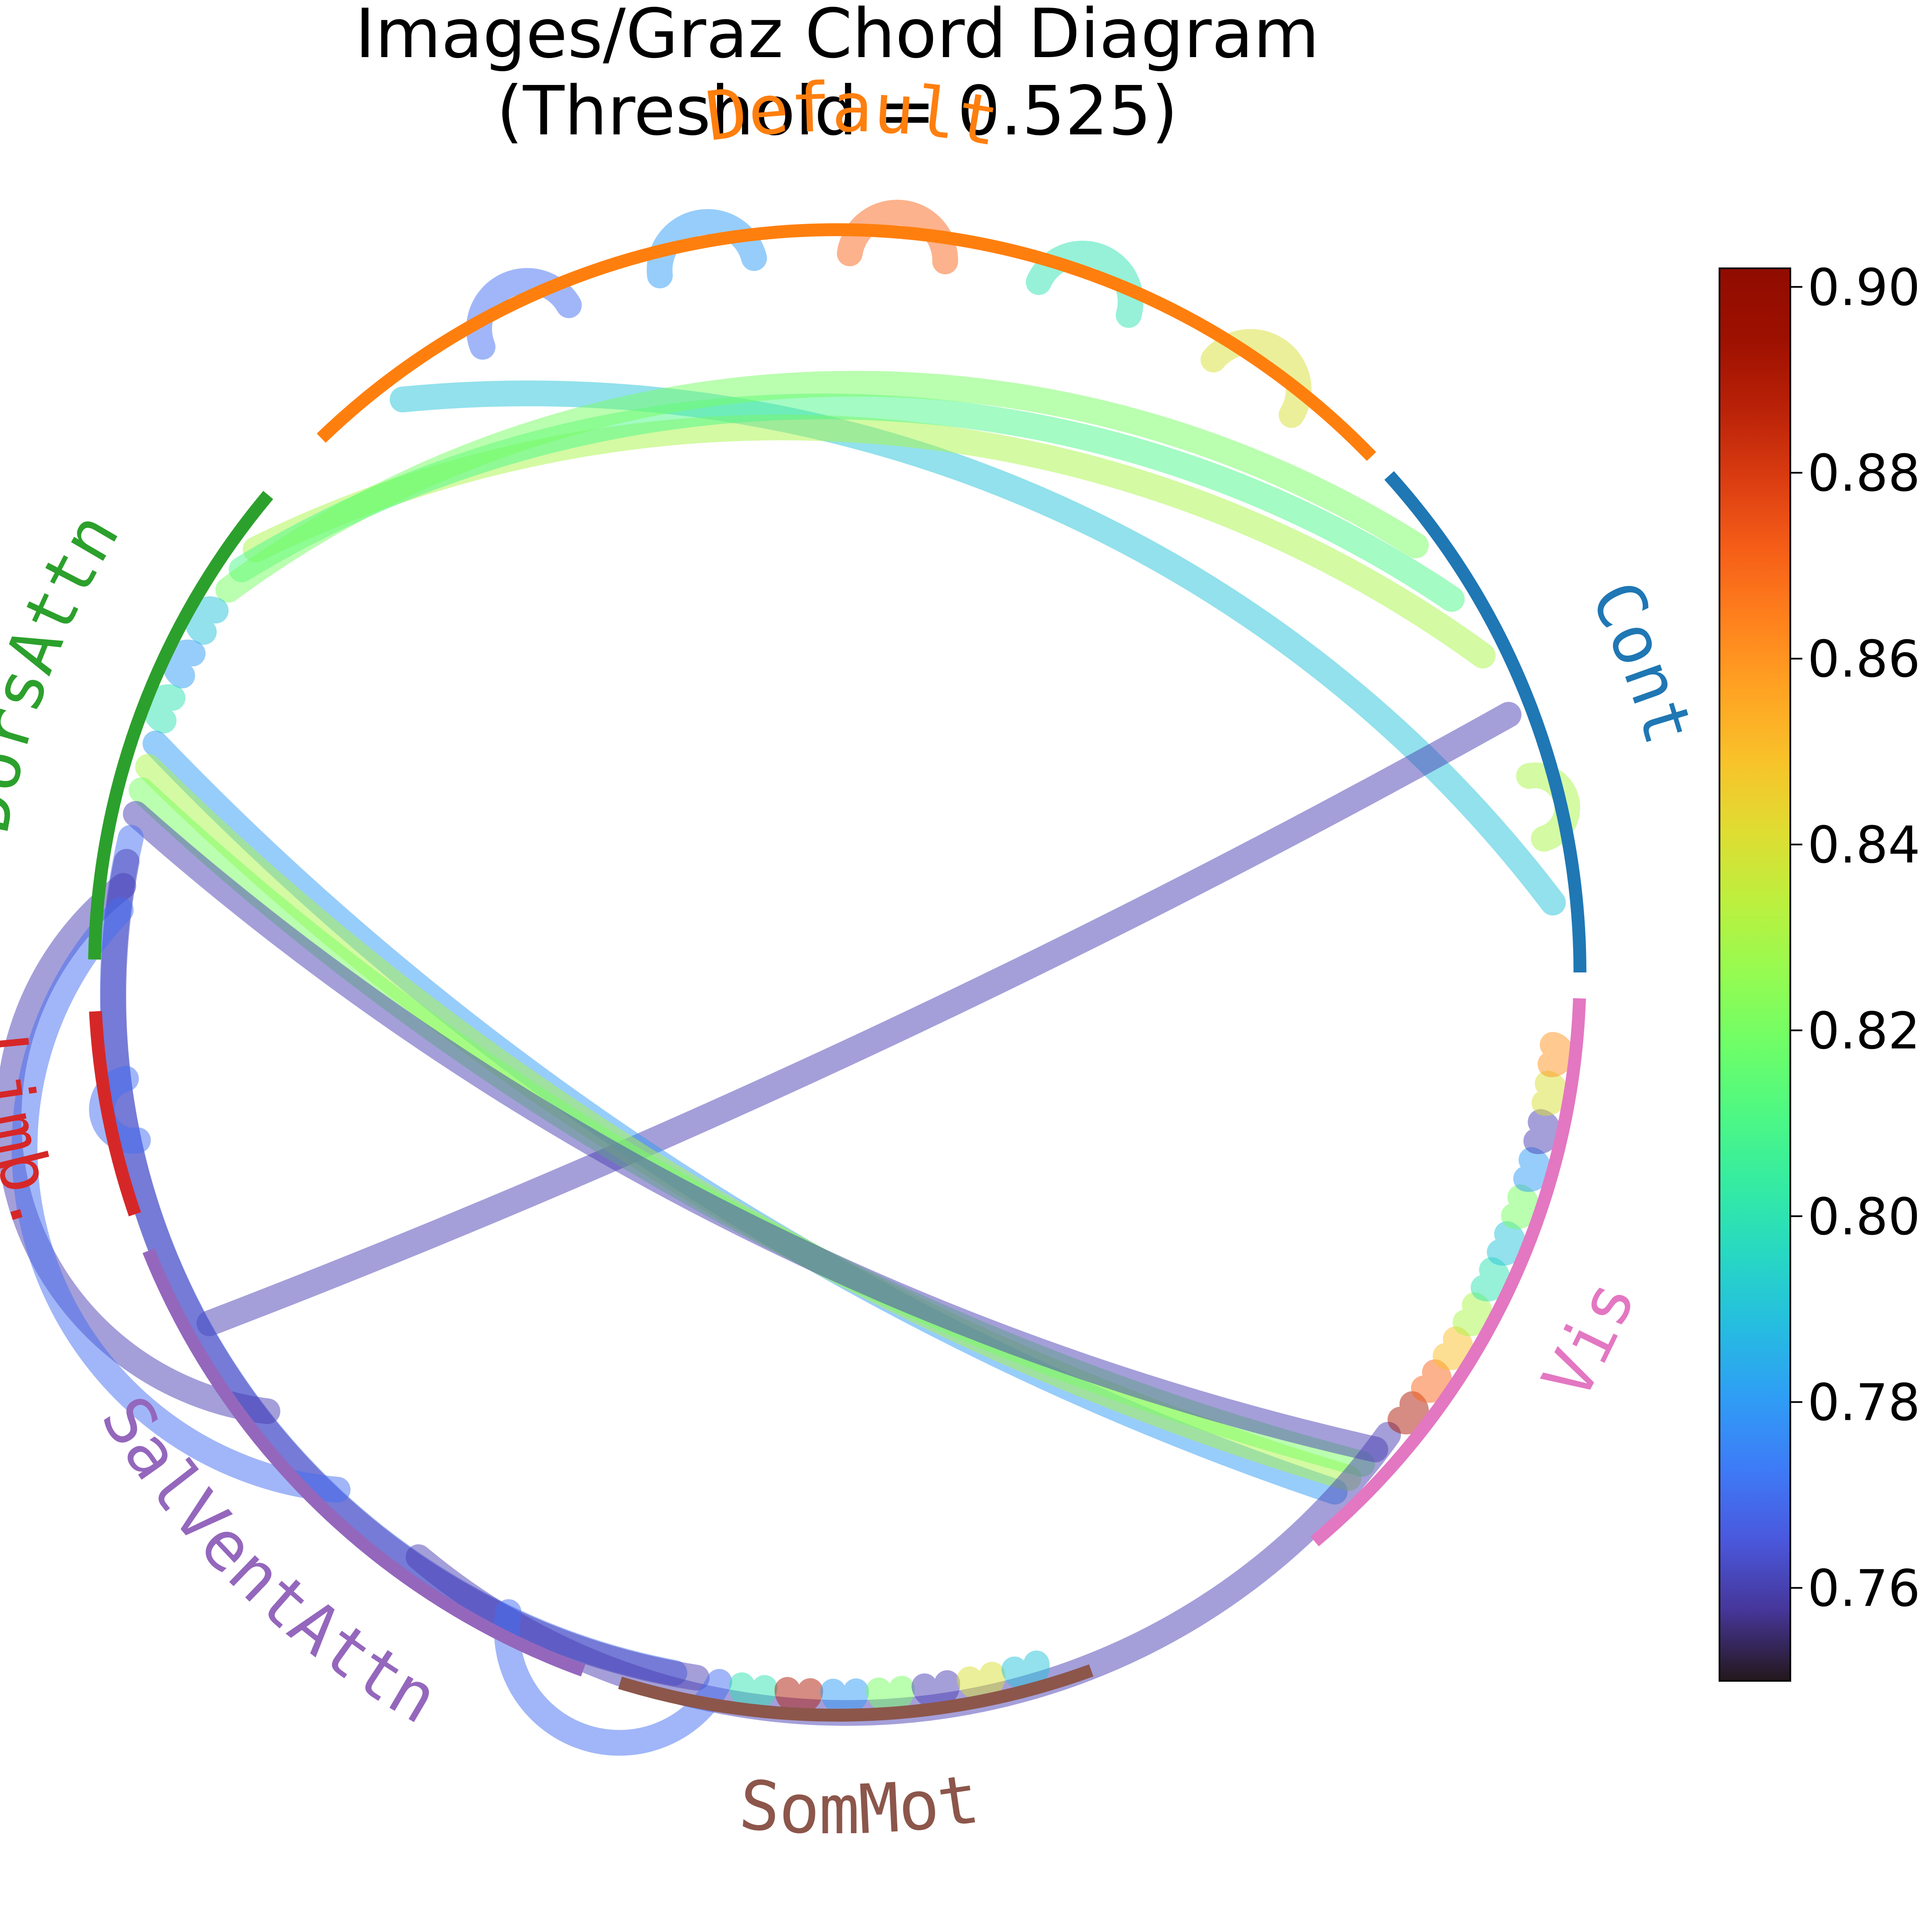  What do you see at coordinates (1864, 474) in the screenshot?
I see `colorbar-tick-label: 0.88` at bounding box center [1864, 474].